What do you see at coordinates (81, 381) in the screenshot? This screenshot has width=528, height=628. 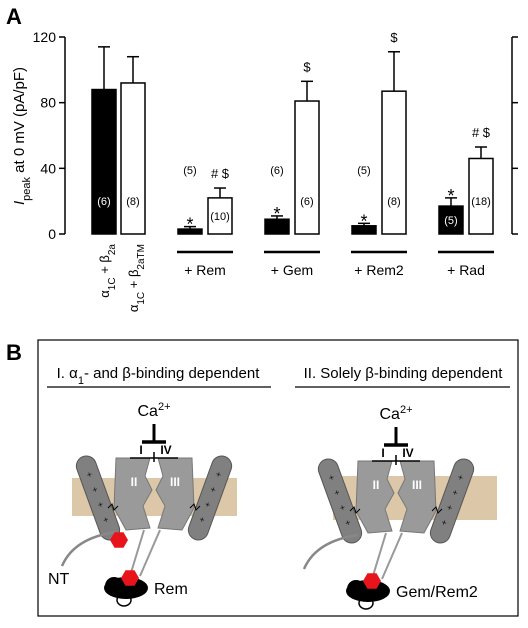 I see `heading-sub: 1` at bounding box center [81, 381].